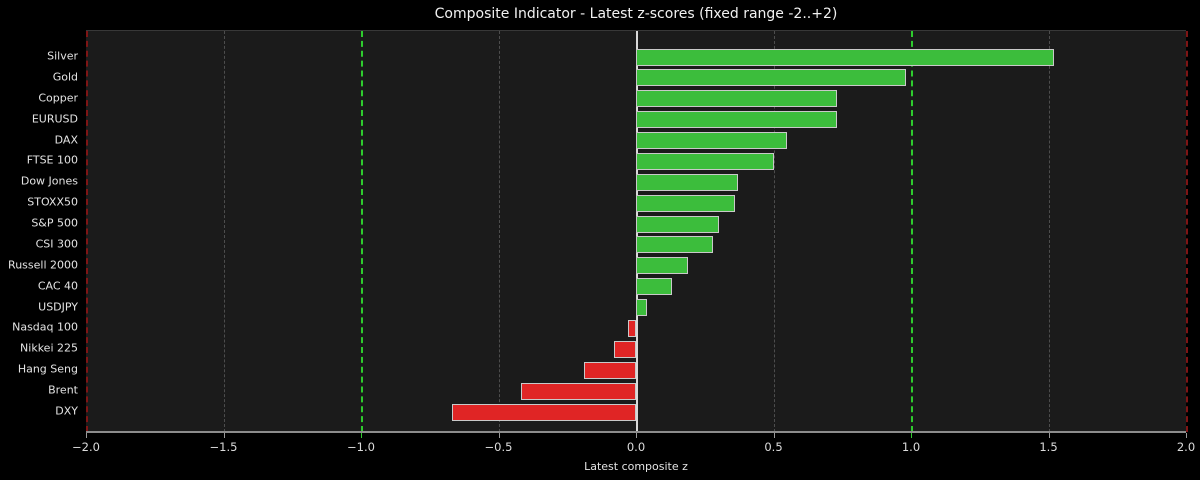 The image size is (1200, 480). Describe the element at coordinates (687, 182) in the screenshot. I see `bar-dow-jones` at that location.